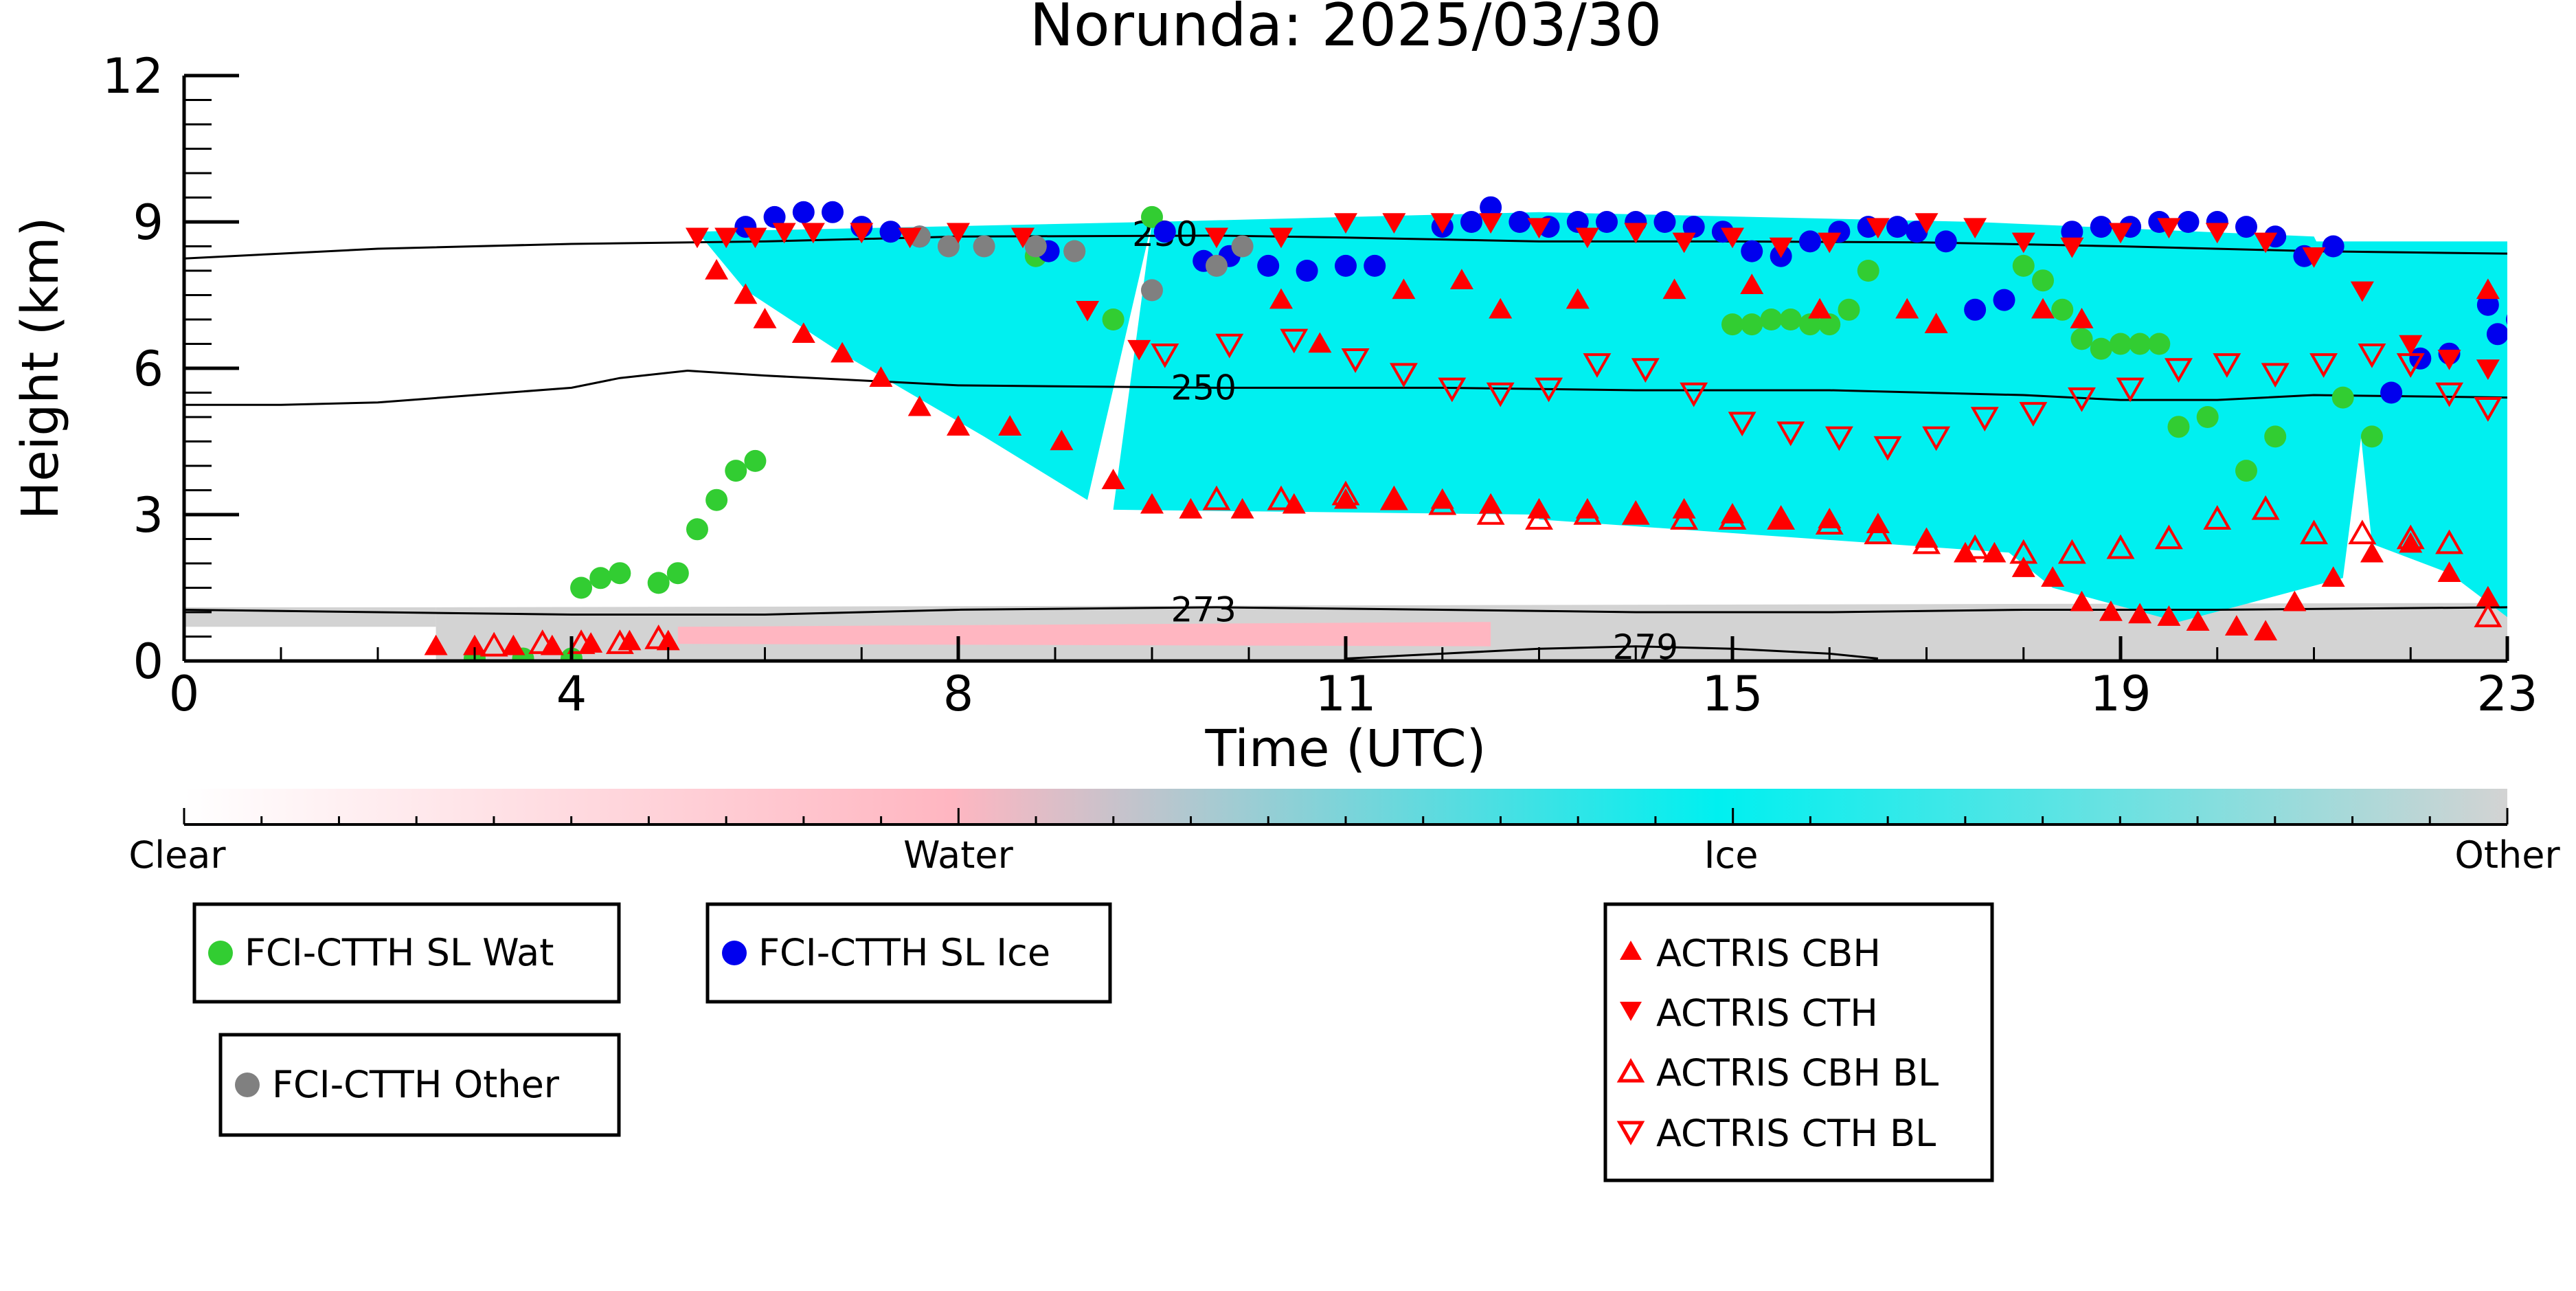 The image size is (2576, 1291). I want to click on x-tick-label: 15, so click(1732, 694).